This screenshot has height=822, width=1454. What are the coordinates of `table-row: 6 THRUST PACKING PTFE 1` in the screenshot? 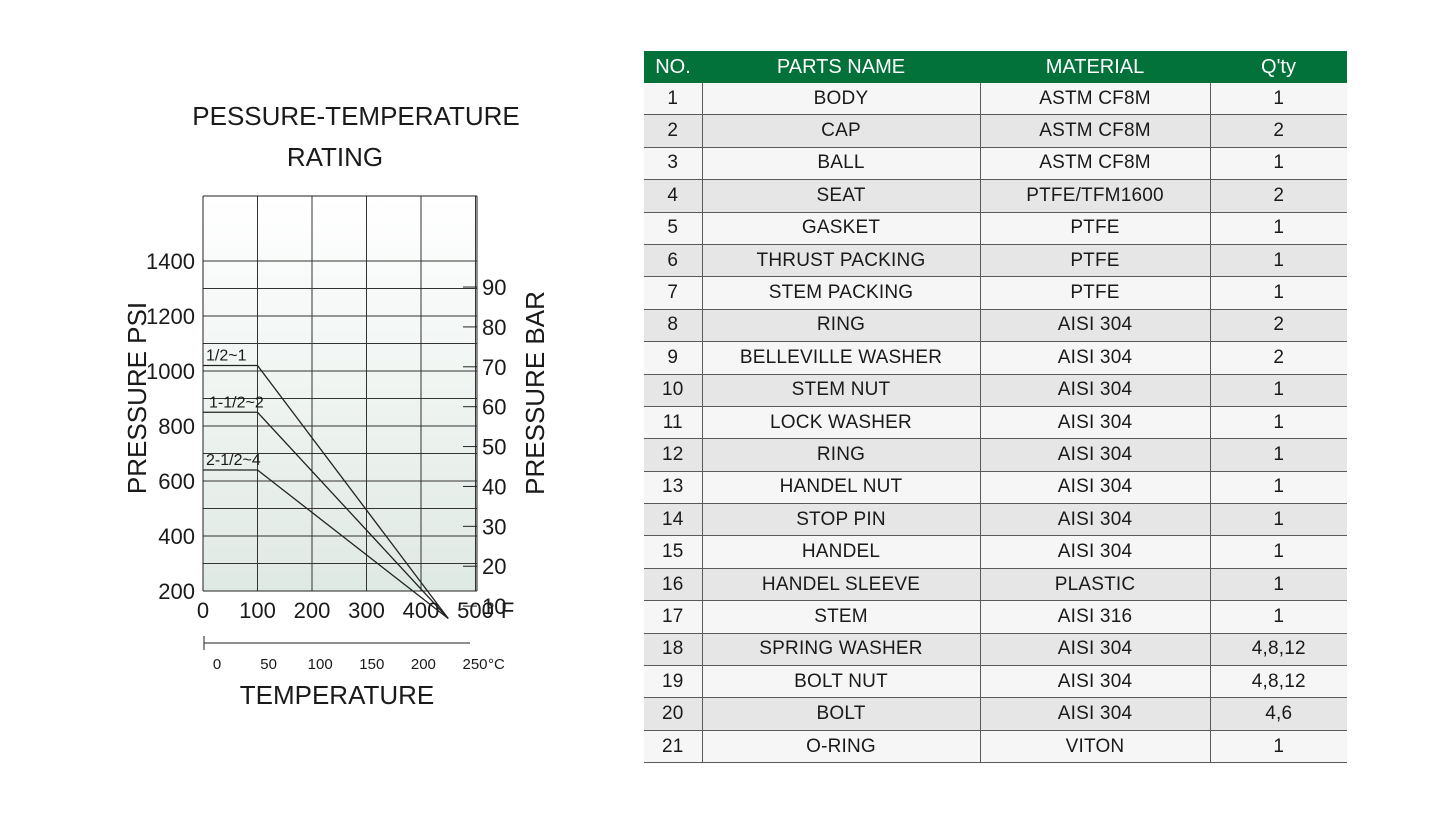 It's located at (995, 261).